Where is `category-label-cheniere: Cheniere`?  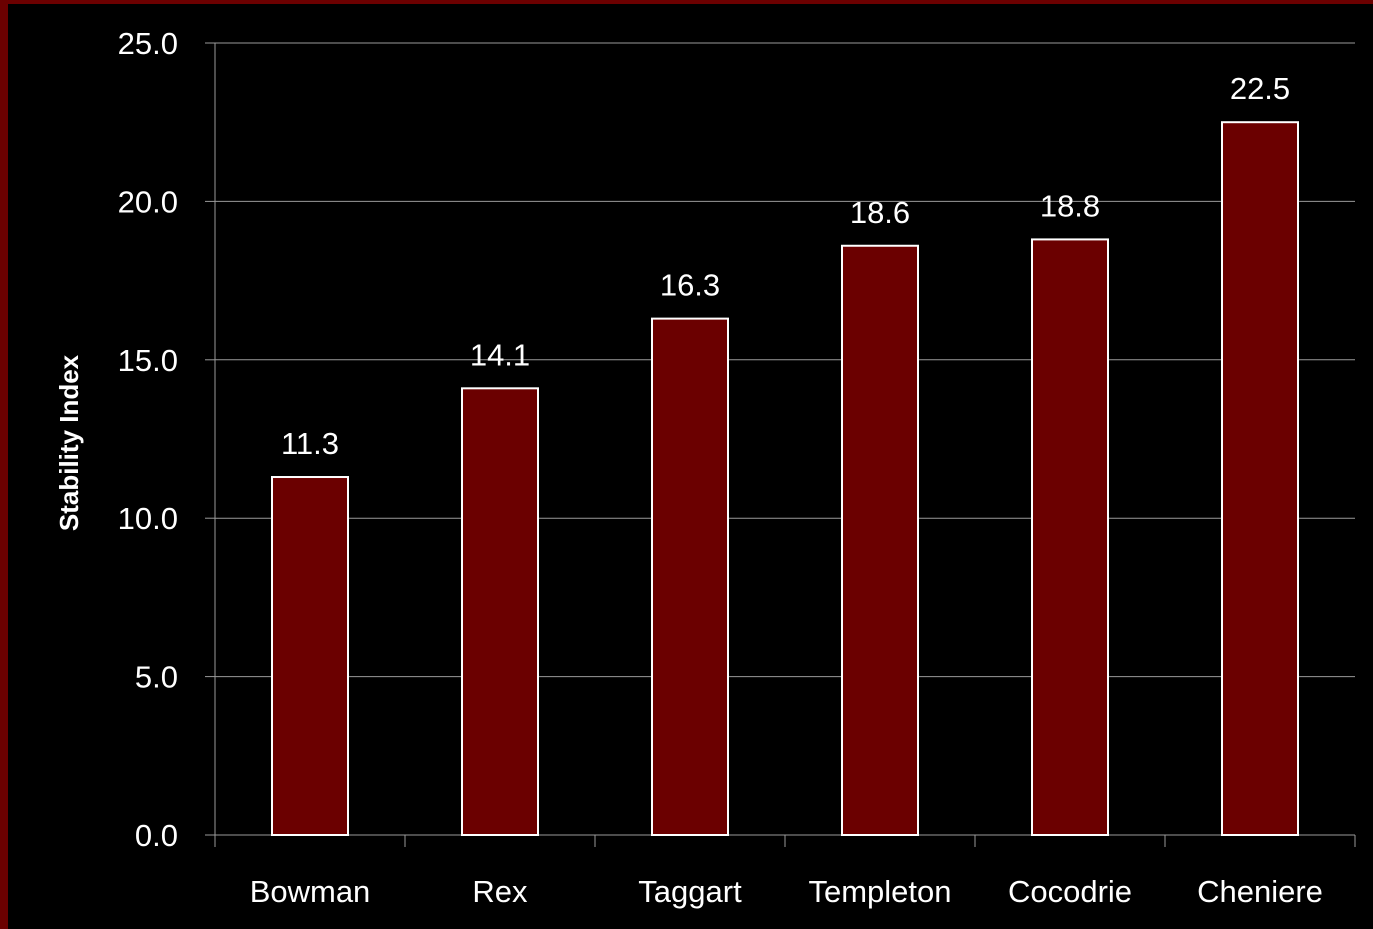 category-label-cheniere: Cheniere is located at coordinates (1260, 891).